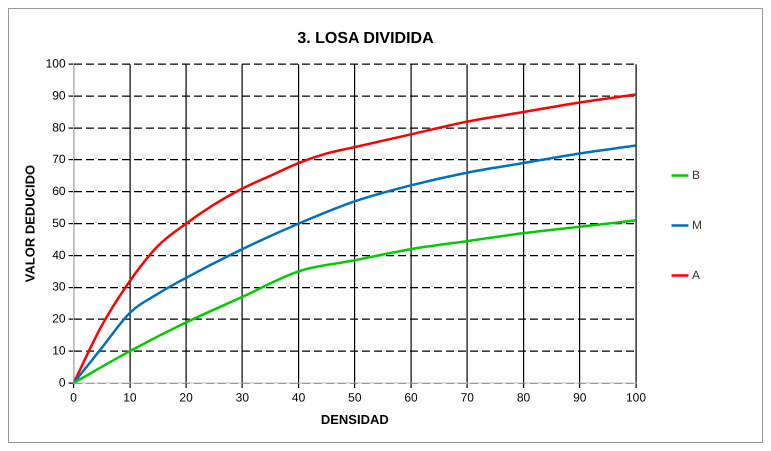 The width and height of the screenshot is (771, 451). Describe the element at coordinates (467, 397) in the screenshot. I see `x-tick-label: 70` at that location.